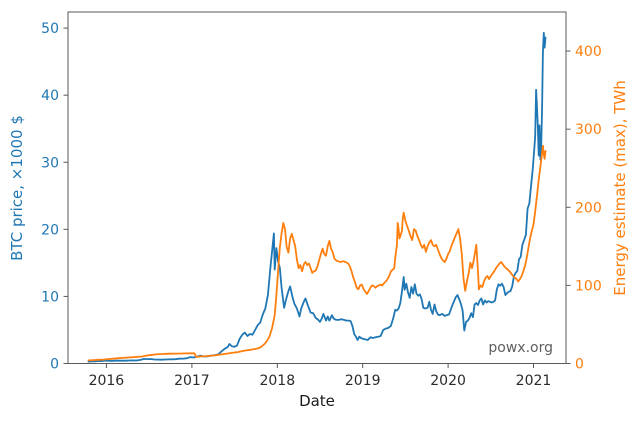 The height and width of the screenshot is (421, 640). Describe the element at coordinates (50, 297) in the screenshot. I see `y-left-tick-label: 10` at that location.